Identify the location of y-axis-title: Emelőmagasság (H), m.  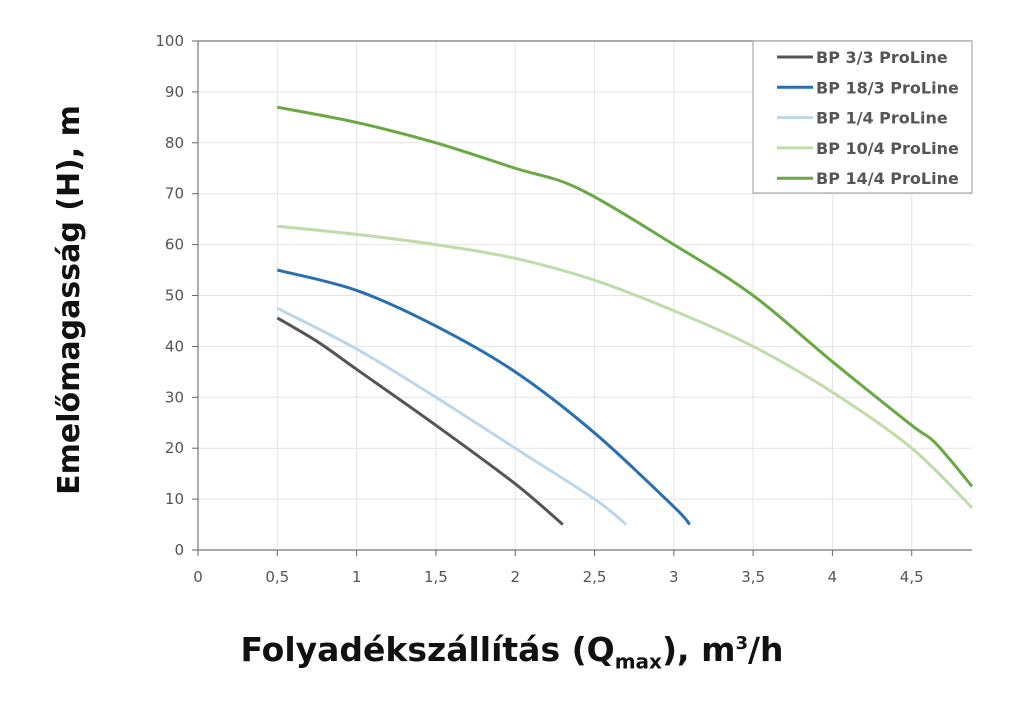
(69, 300).